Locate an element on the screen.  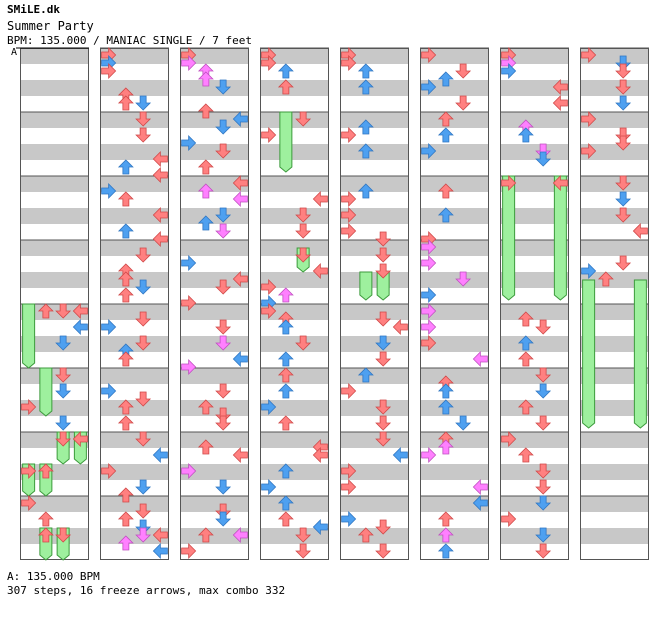
site-title: SMiLE.dk is located at coordinates (33, 9).